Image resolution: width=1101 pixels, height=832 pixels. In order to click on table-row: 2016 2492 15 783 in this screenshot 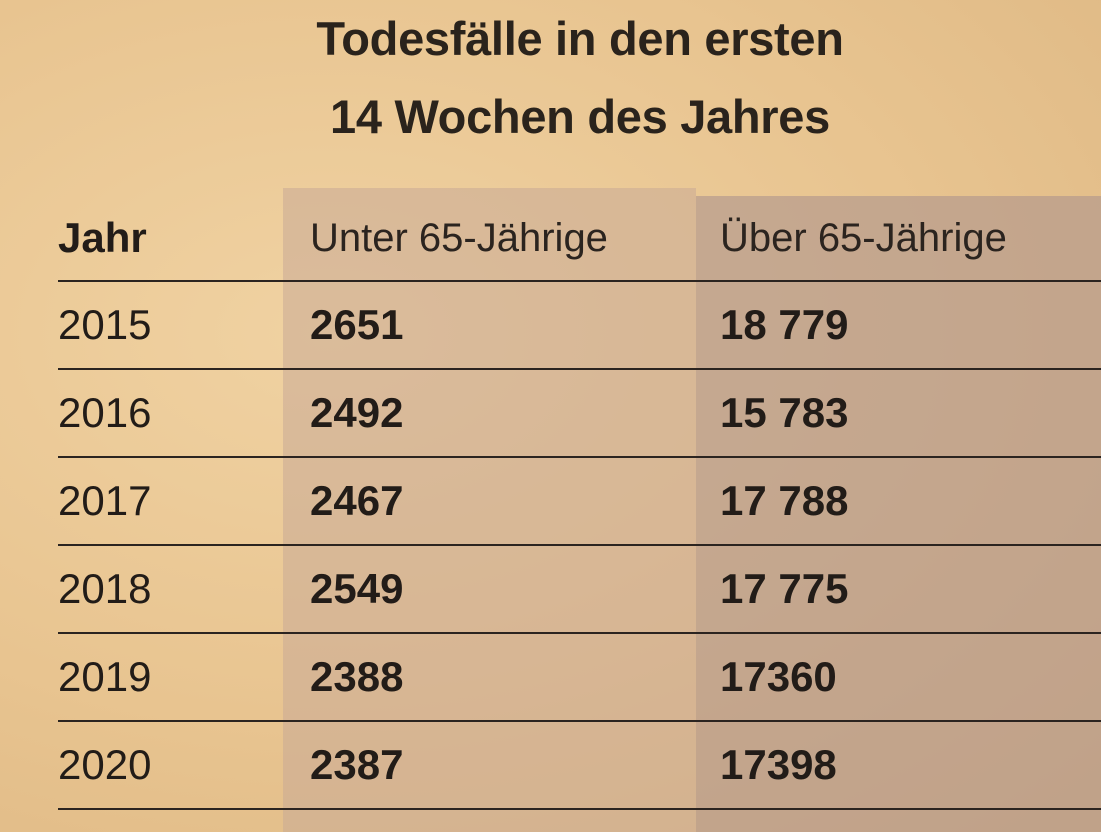, I will do `click(579, 414)`.